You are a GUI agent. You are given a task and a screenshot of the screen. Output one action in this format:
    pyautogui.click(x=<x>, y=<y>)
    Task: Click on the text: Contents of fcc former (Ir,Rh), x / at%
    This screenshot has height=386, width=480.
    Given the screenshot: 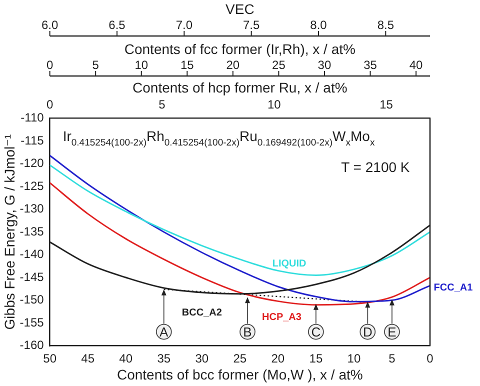 What is the action you would take?
    pyautogui.click(x=240, y=49)
    